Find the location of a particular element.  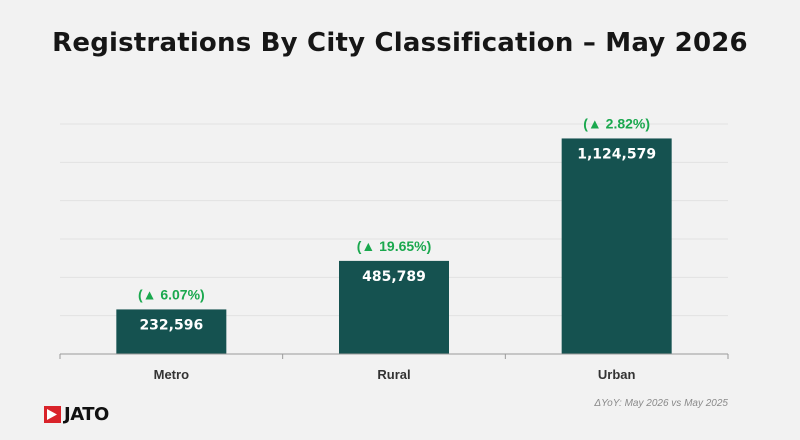

yoy-change-label: (▲ 2.82%) is located at coordinates (616, 123).